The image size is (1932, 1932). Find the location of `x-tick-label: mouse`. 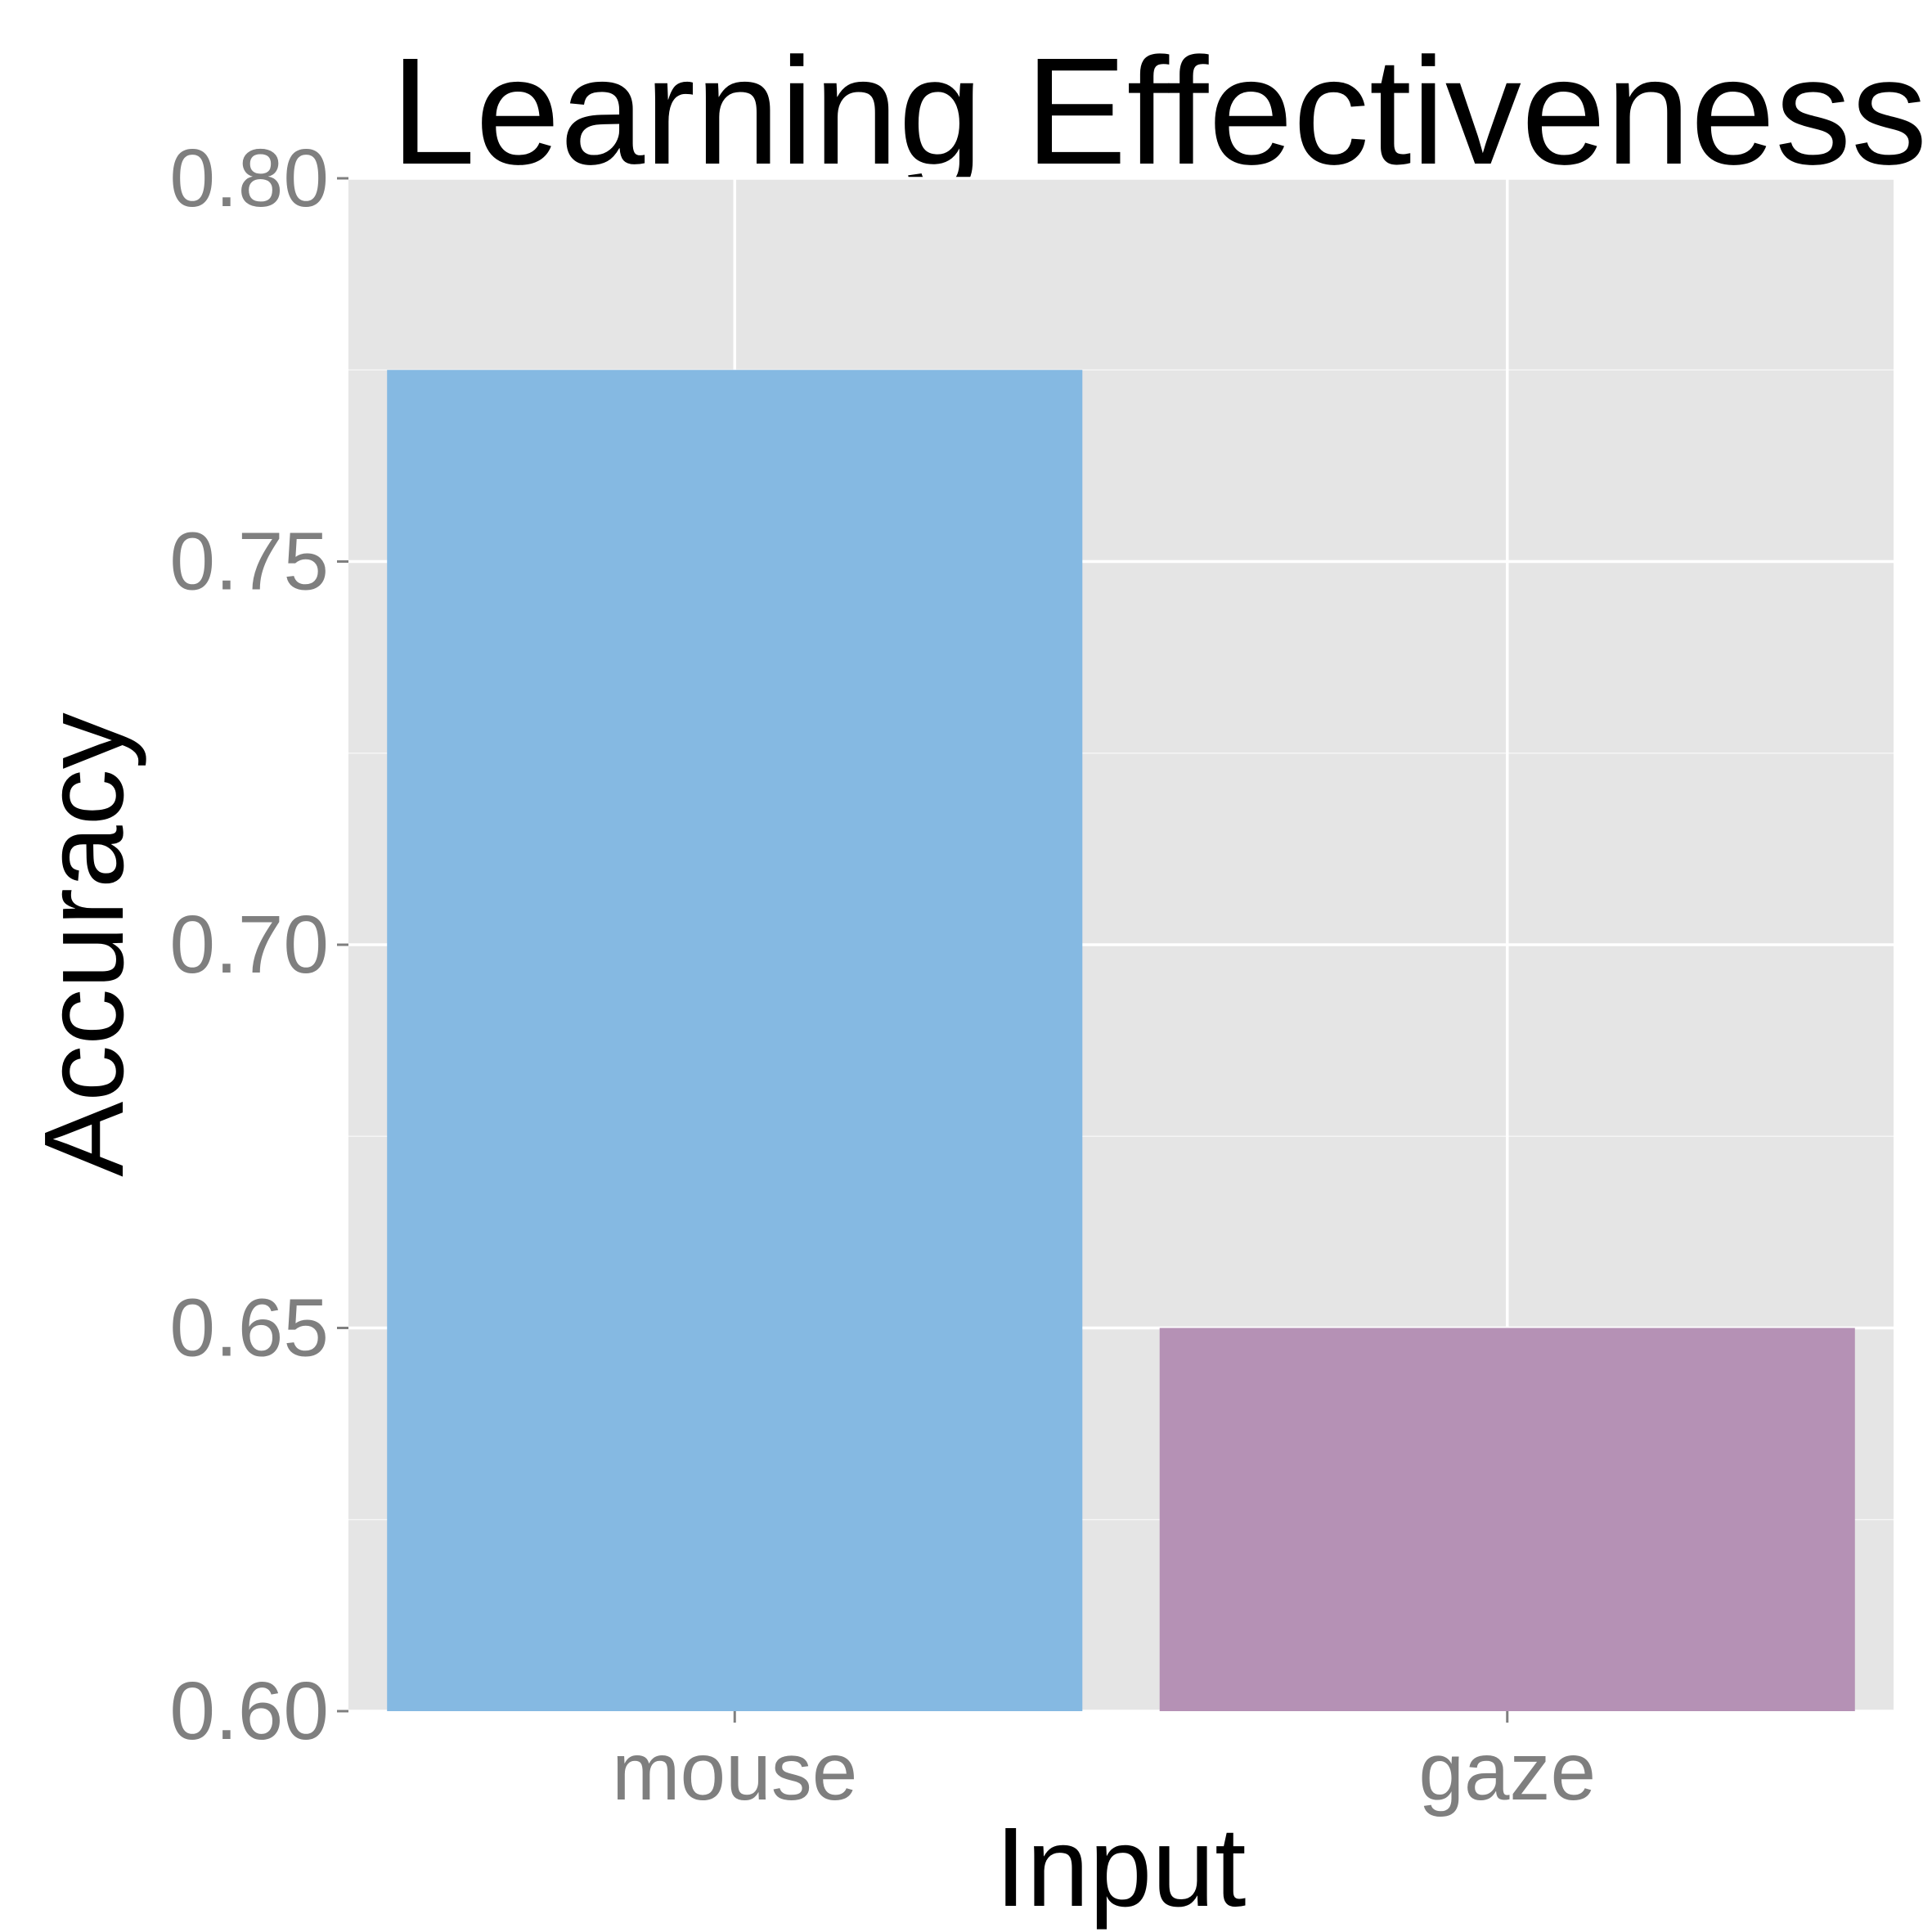

x-tick-label: mouse is located at coordinates (734, 1771).